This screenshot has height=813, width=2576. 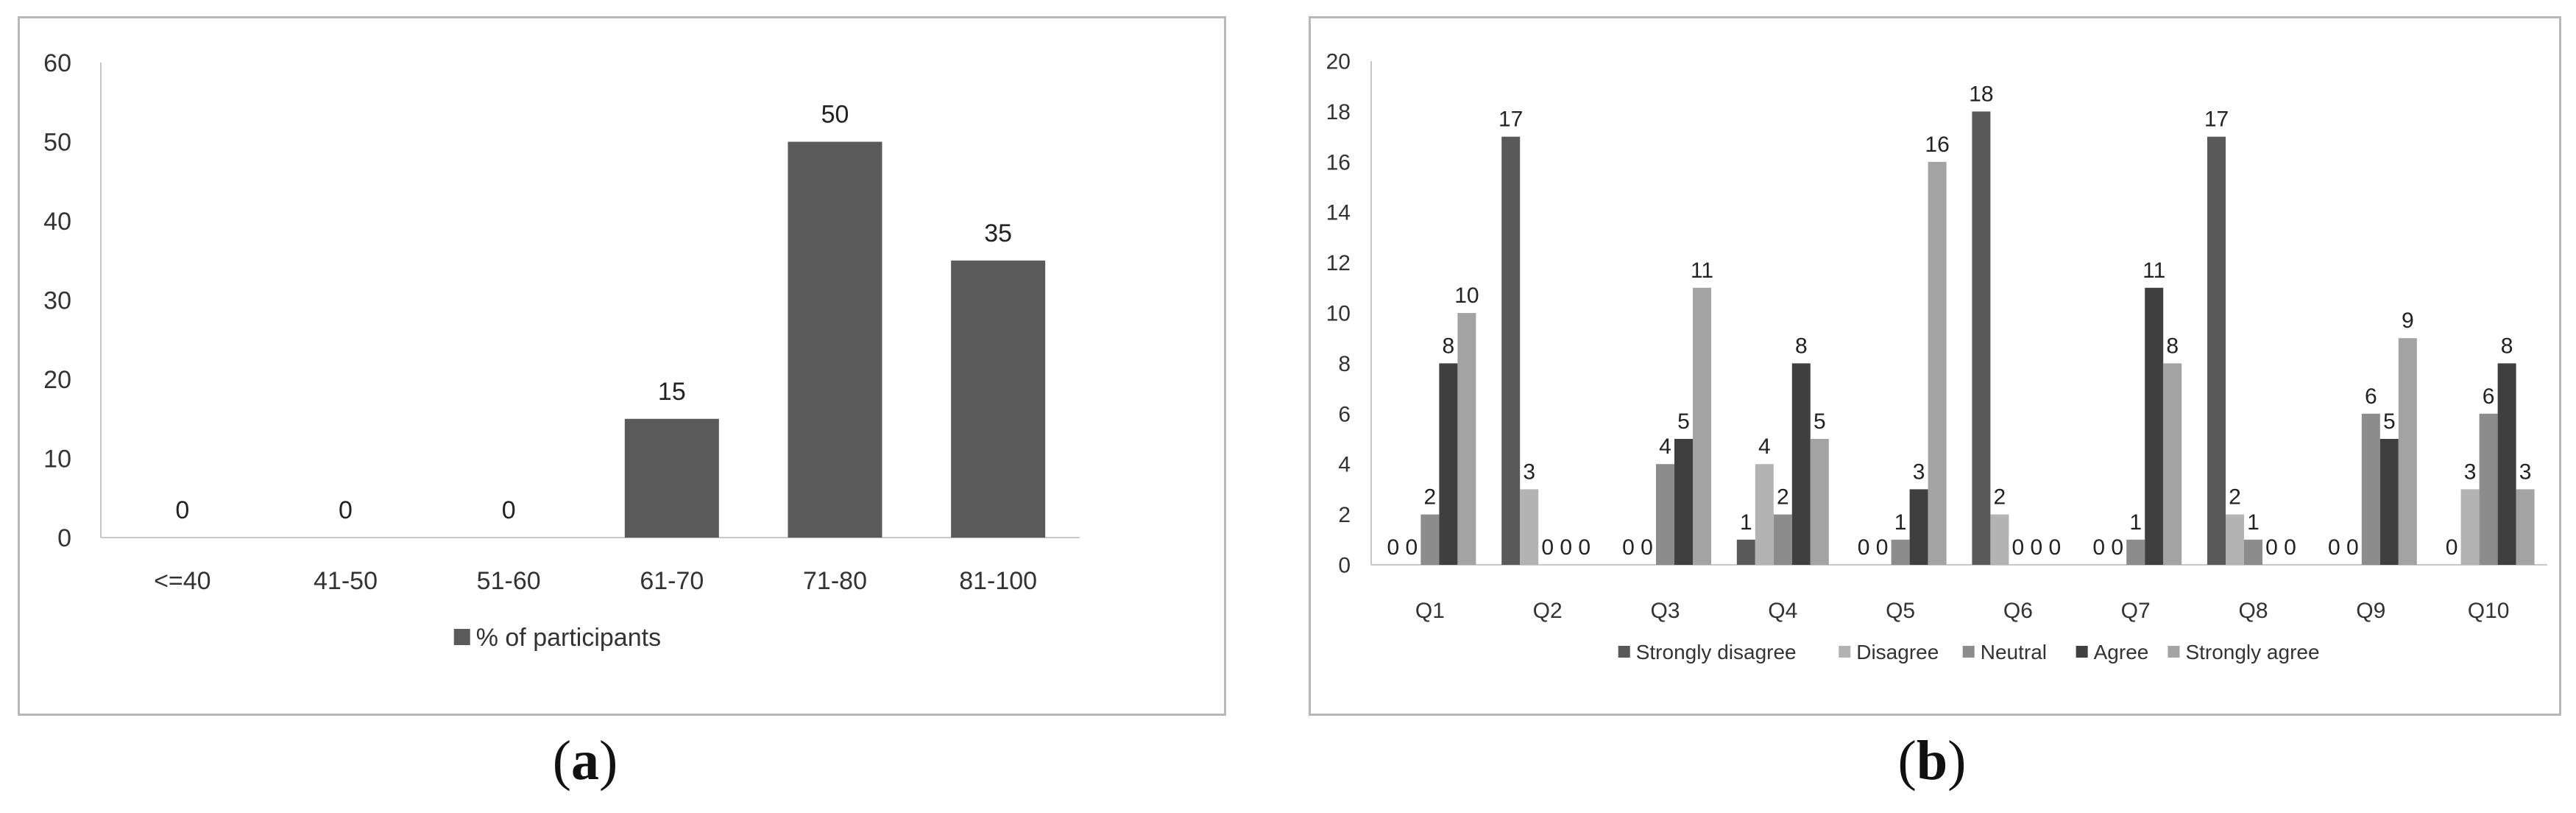 What do you see at coordinates (2174, 652) in the screenshot?
I see `legend-swatch-strongly-agree` at bounding box center [2174, 652].